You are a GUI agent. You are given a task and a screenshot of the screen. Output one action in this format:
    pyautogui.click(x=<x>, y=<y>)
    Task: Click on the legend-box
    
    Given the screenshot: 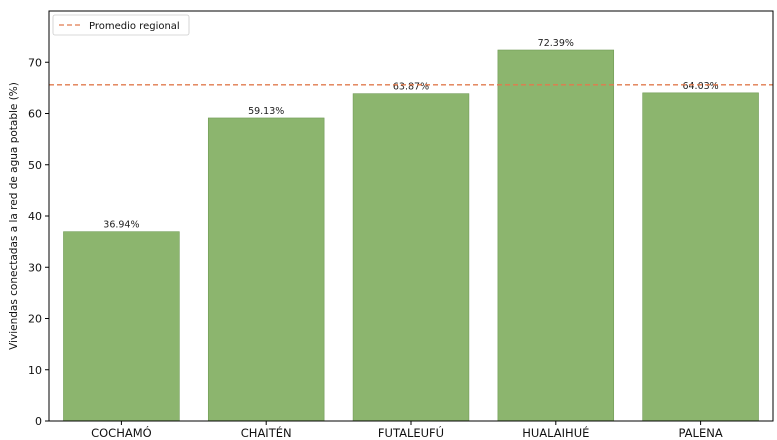 What is the action you would take?
    pyautogui.click(x=121, y=25)
    